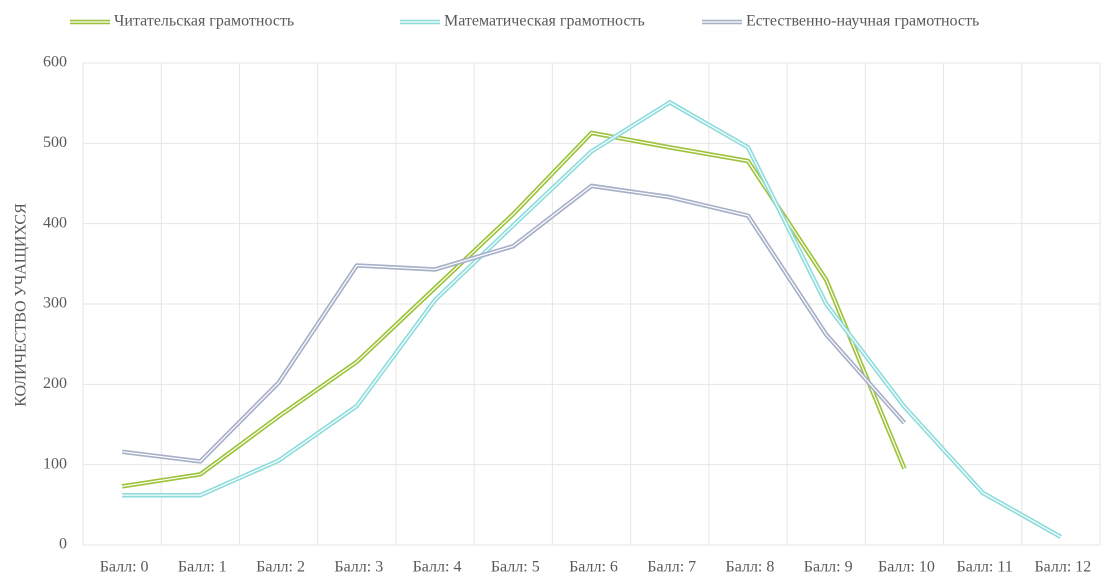 Image resolution: width=1102 pixels, height=578 pixels. What do you see at coordinates (828, 567) in the screenshot?
I see `x-tick-label: Балл: 9` at bounding box center [828, 567].